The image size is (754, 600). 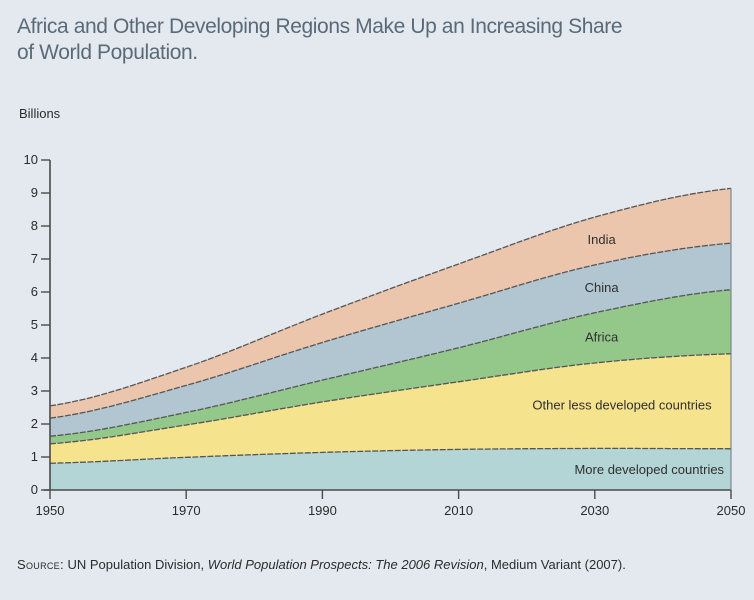 I want to click on y-tick-label: 7, so click(x=34, y=258).